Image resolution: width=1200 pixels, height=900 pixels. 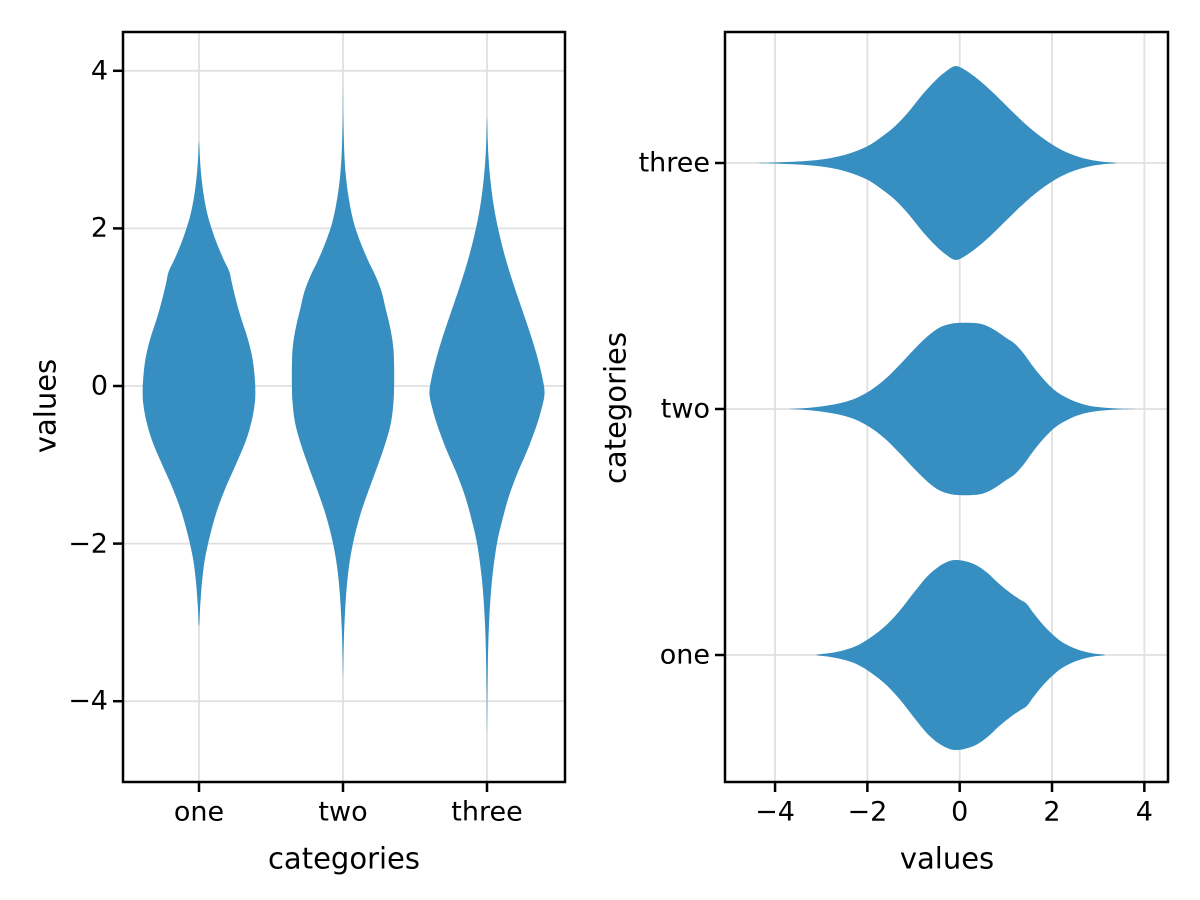 What do you see at coordinates (685, 409) in the screenshot?
I see `right-plot-ytick-two: two` at bounding box center [685, 409].